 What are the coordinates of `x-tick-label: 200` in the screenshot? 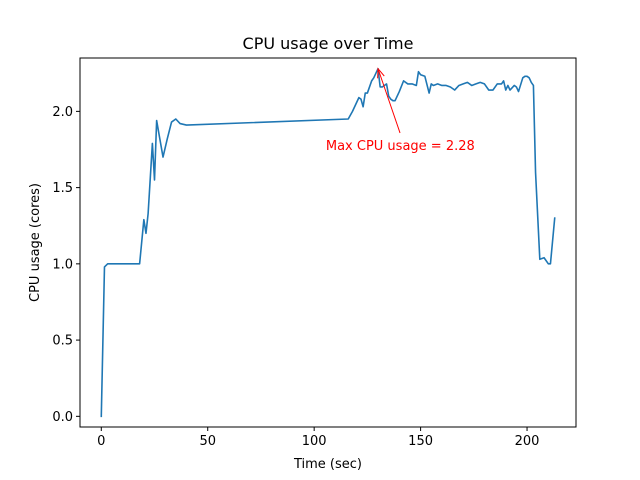 It's located at (527, 441).